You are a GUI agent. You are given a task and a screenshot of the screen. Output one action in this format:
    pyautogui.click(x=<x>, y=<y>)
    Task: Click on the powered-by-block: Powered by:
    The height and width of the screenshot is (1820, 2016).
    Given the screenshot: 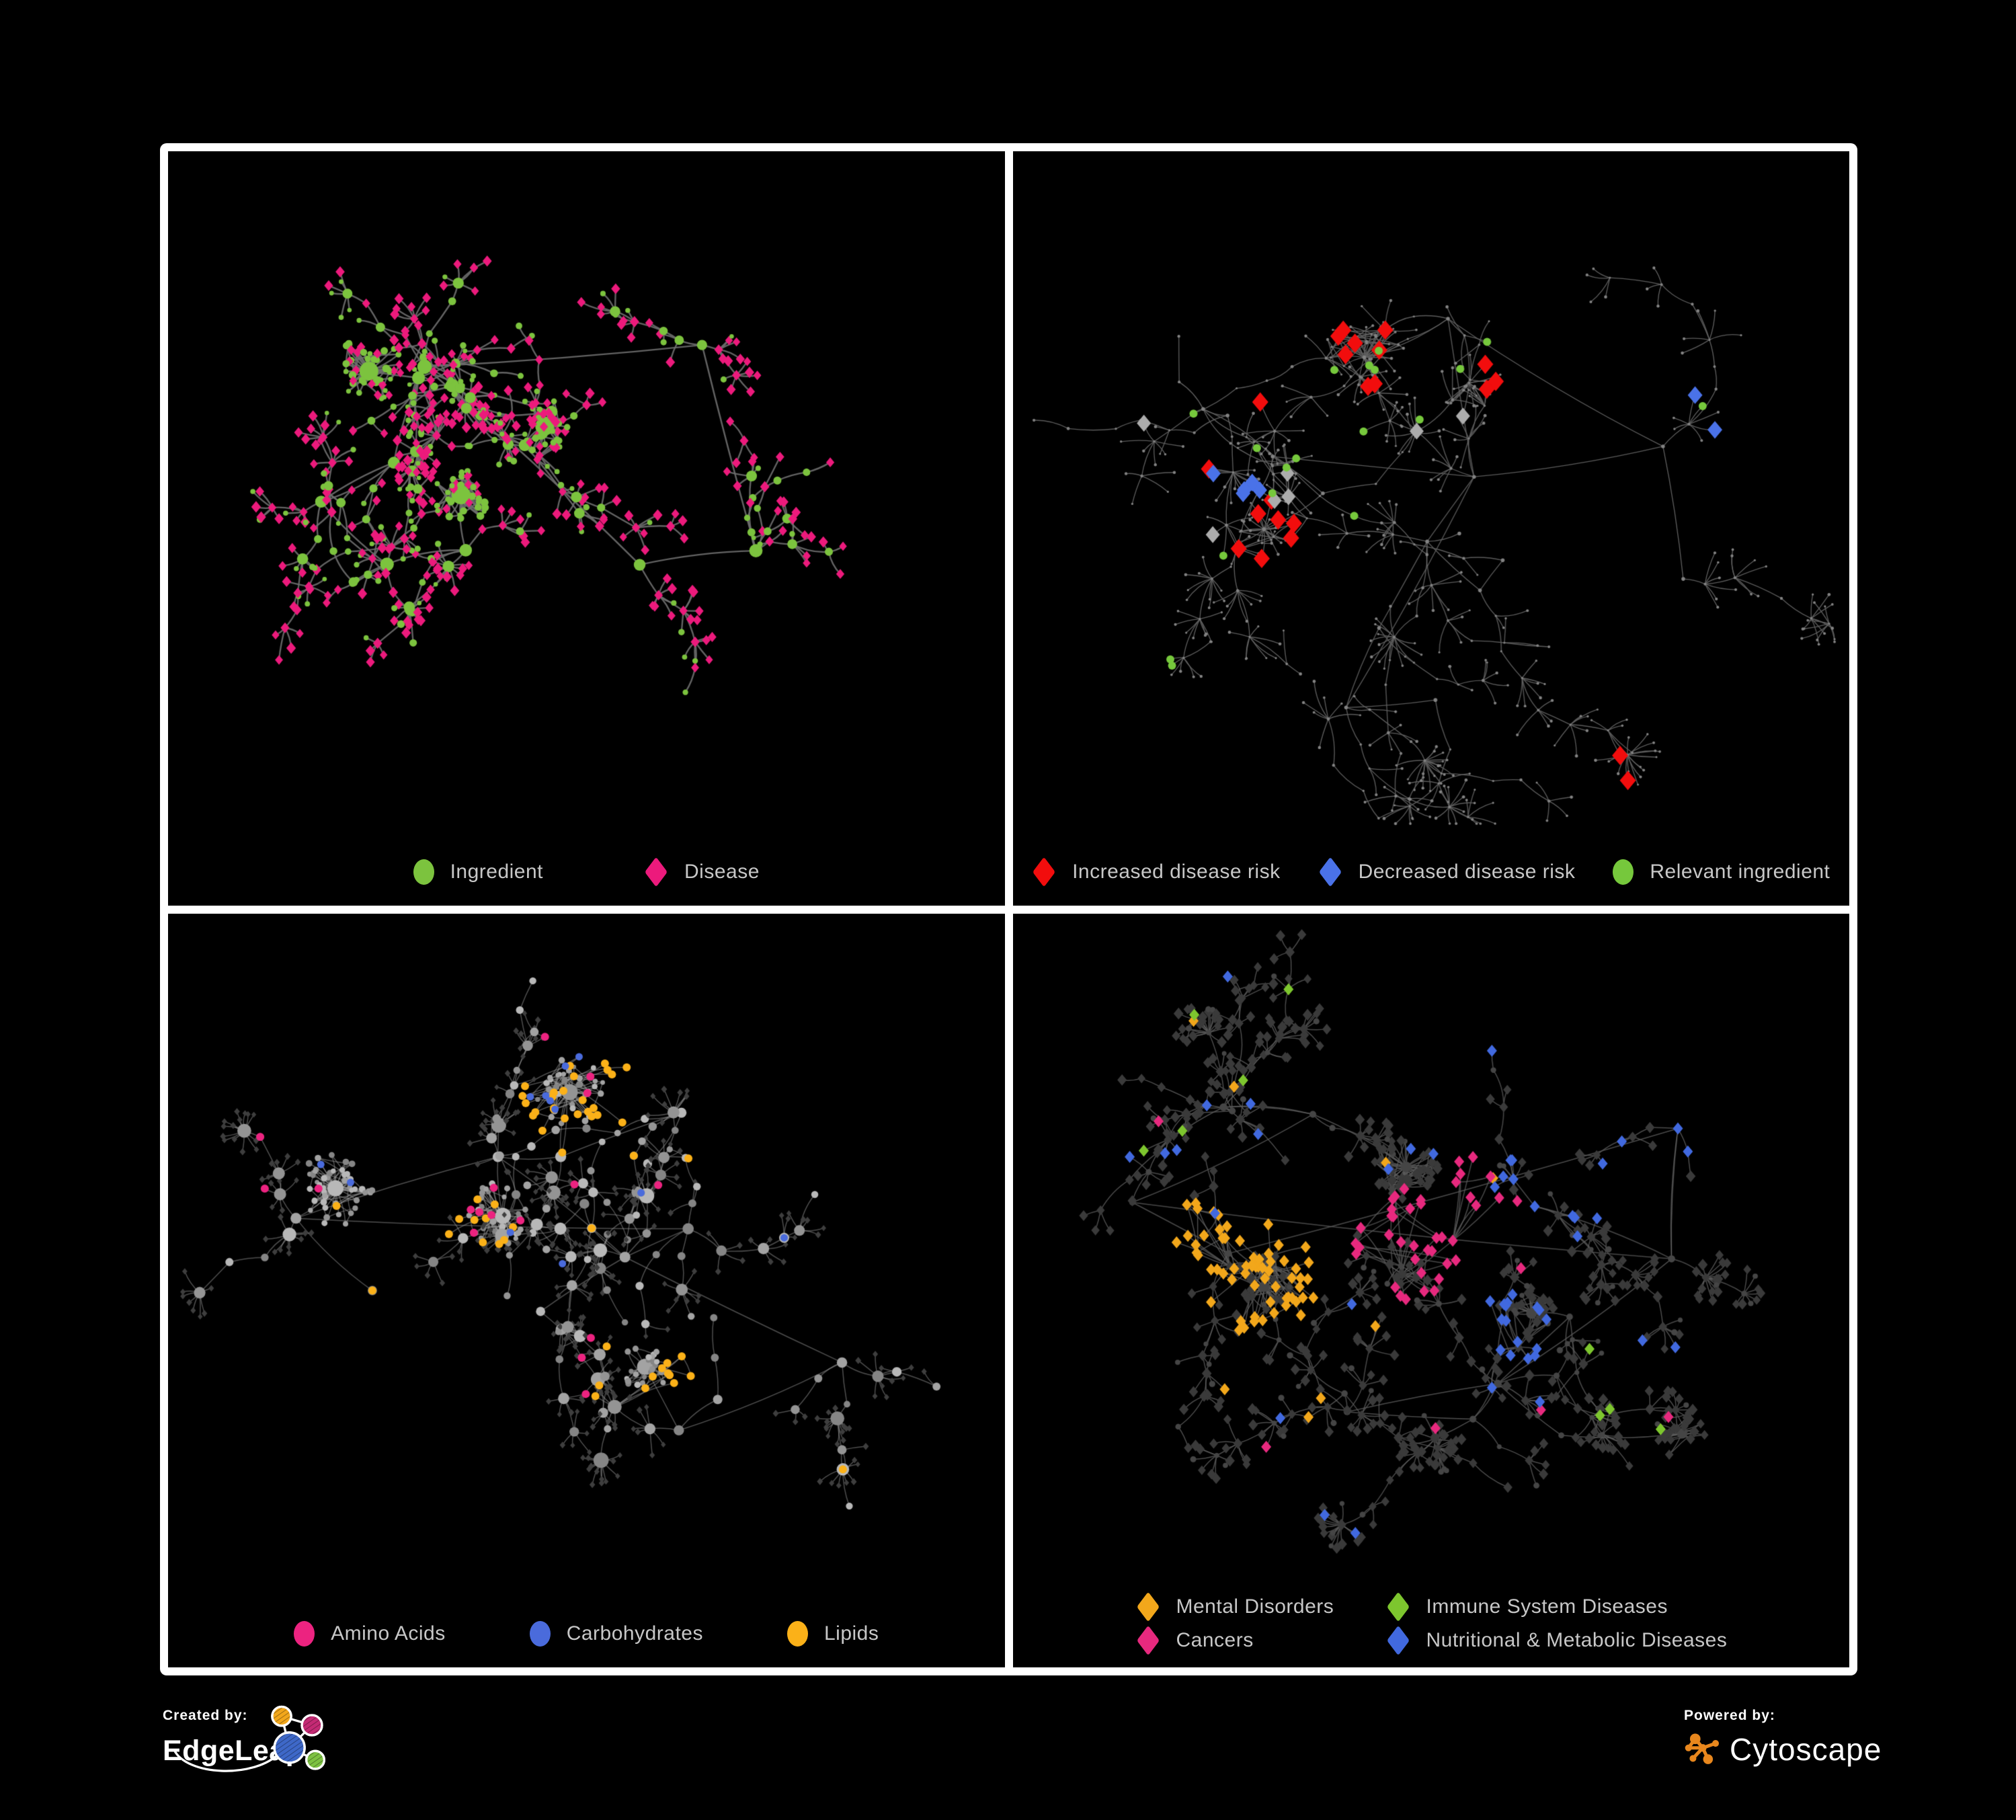 What is the action you would take?
    pyautogui.click(x=1783, y=1738)
    